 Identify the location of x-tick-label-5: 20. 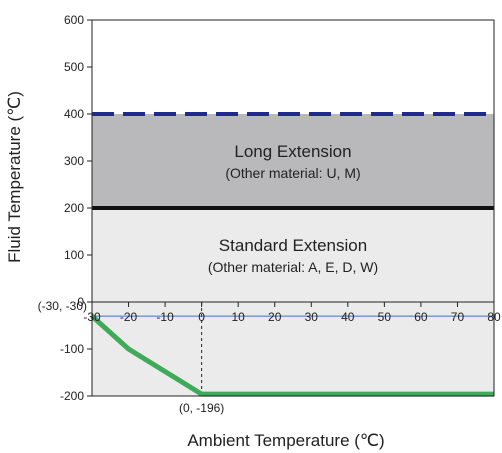
(275, 317).